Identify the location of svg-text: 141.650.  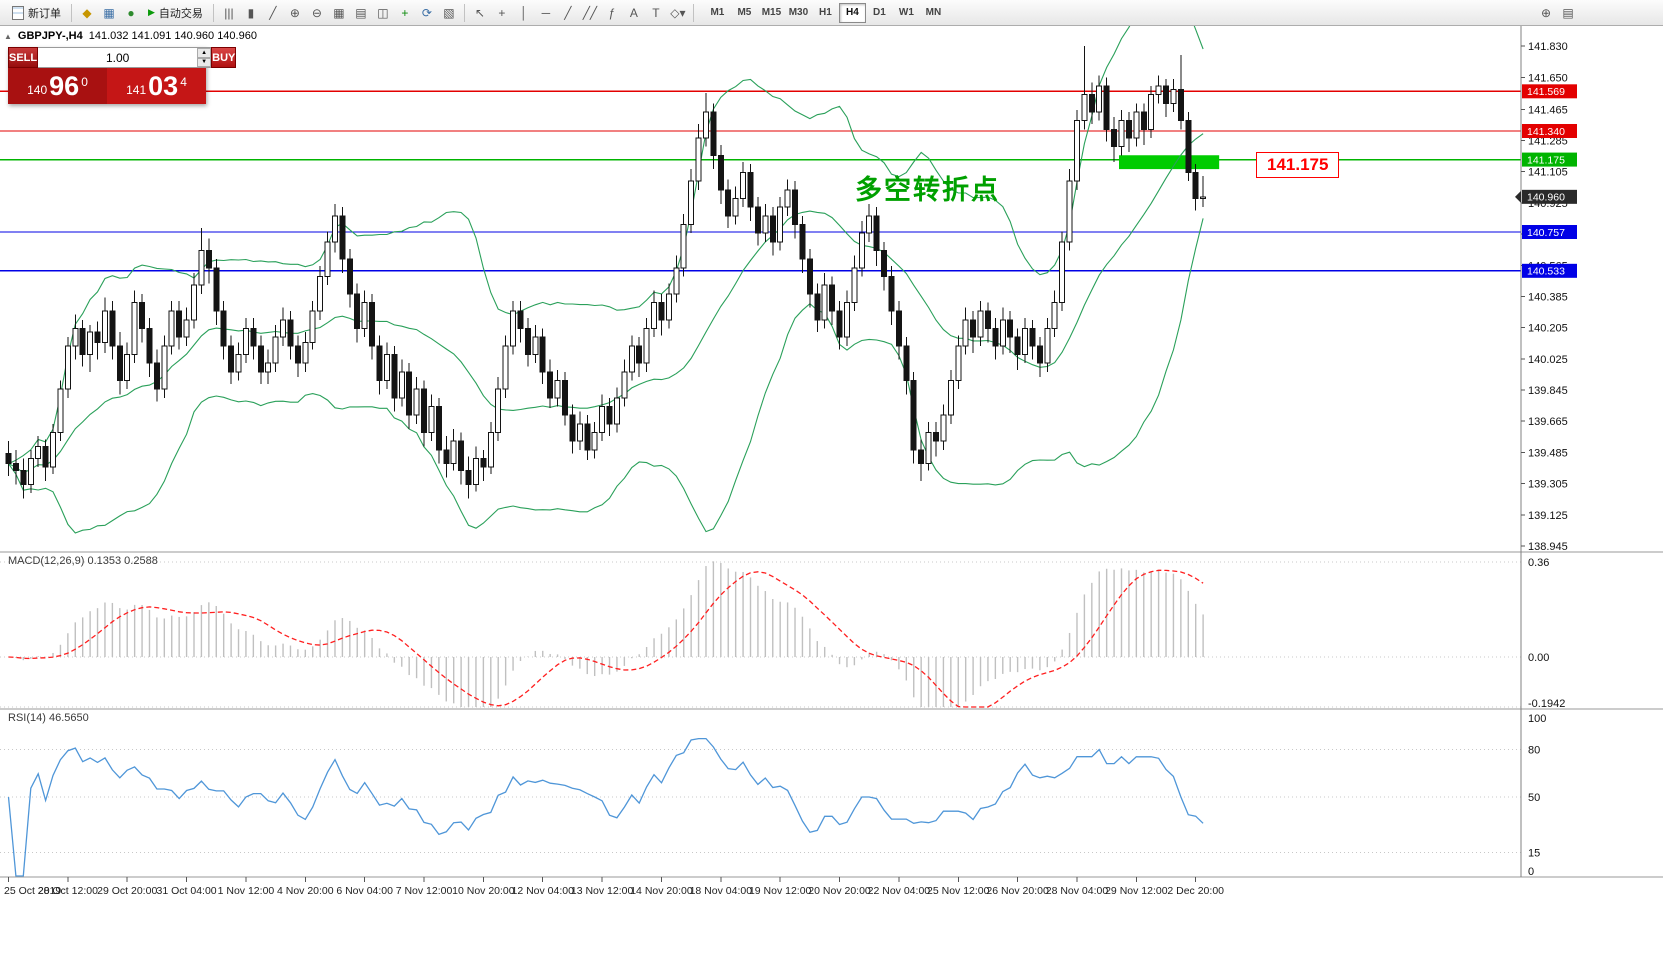
(1548, 78).